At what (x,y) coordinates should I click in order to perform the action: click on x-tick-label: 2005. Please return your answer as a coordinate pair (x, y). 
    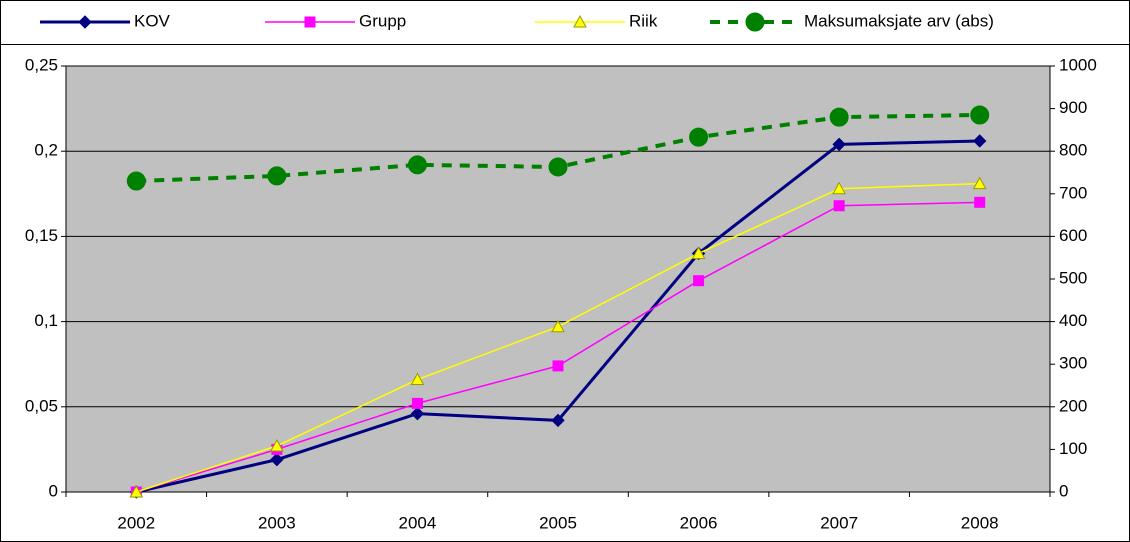
    Looking at the image, I should click on (558, 522).